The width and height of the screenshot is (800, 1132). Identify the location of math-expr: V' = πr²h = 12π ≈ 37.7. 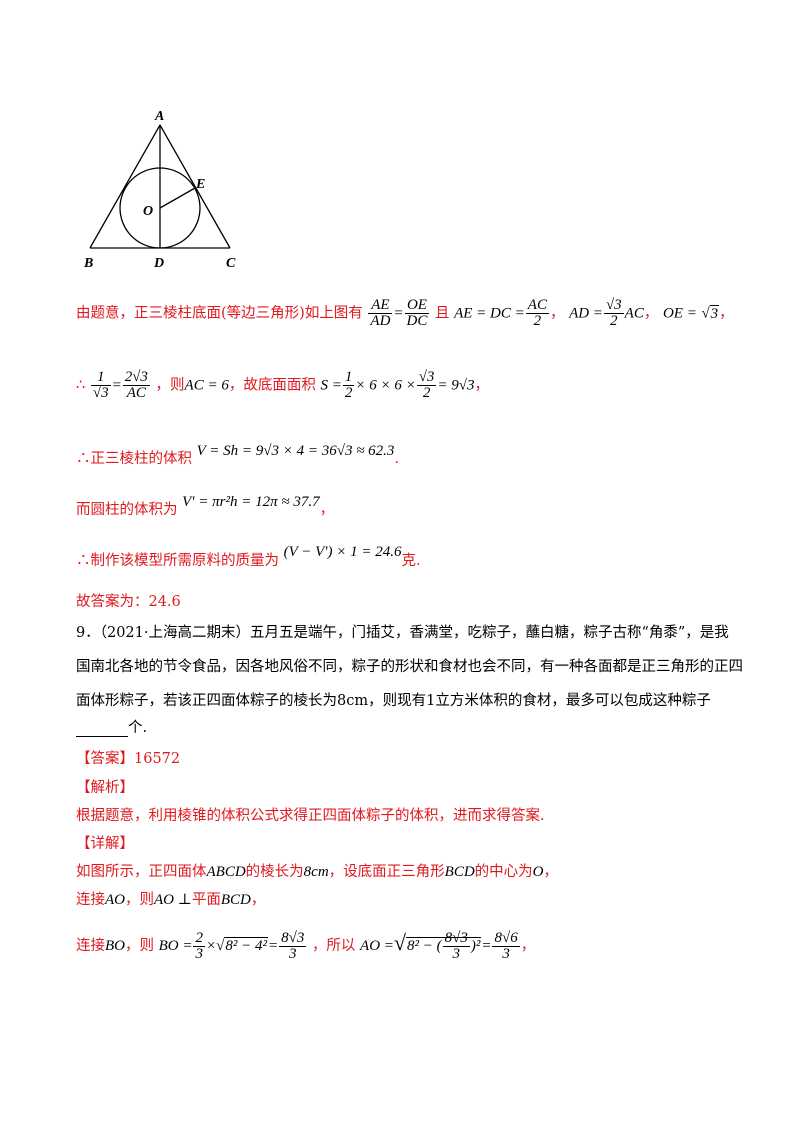
(251, 502).